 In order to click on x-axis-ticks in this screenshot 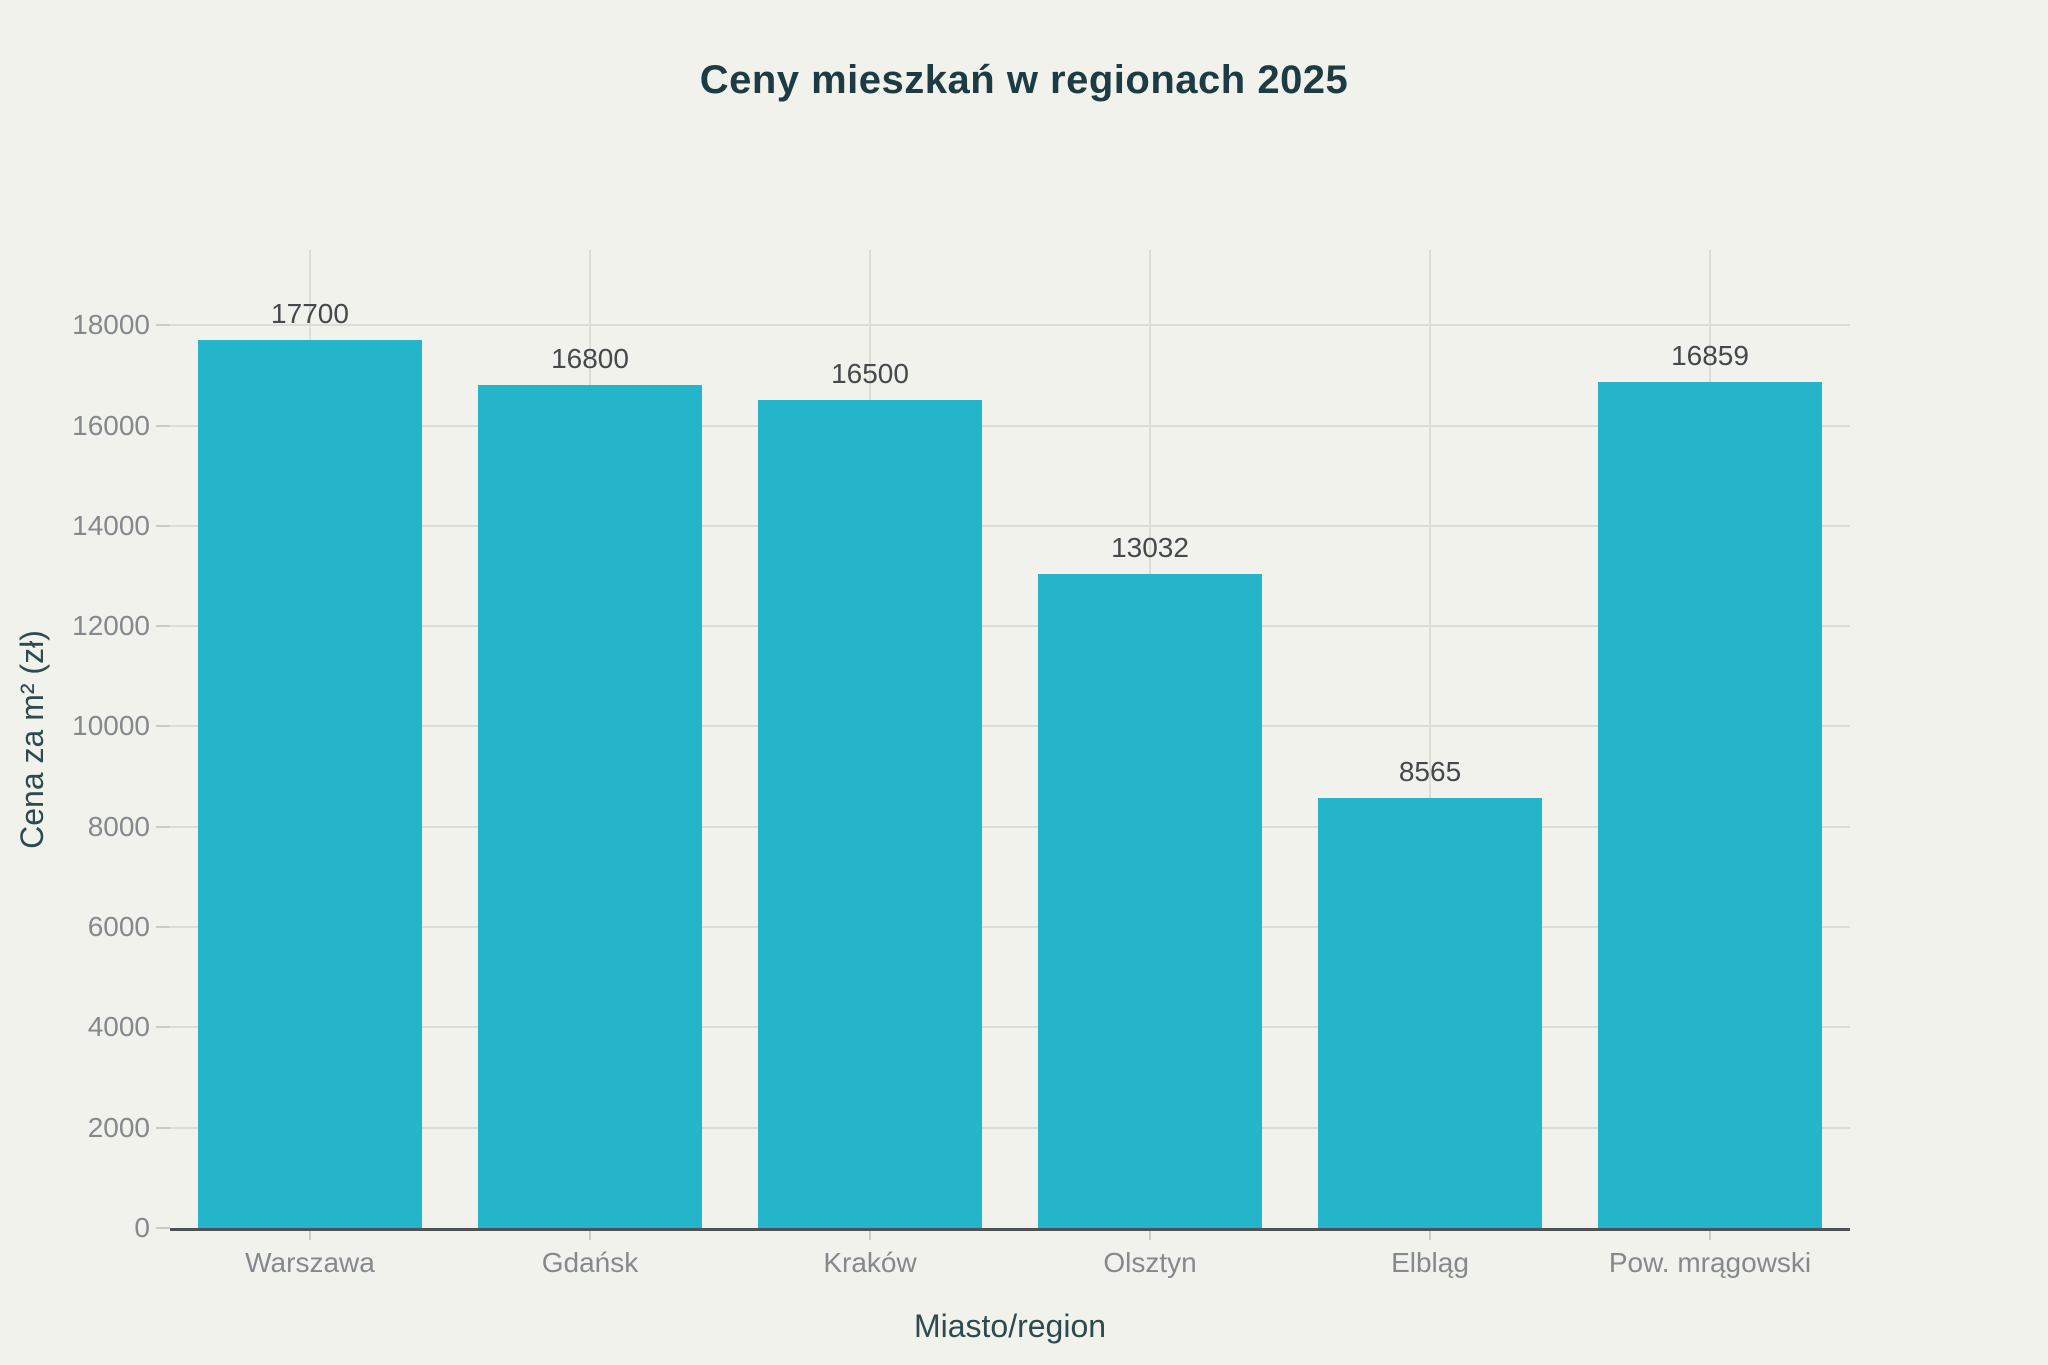, I will do `click(1010, 1236)`.